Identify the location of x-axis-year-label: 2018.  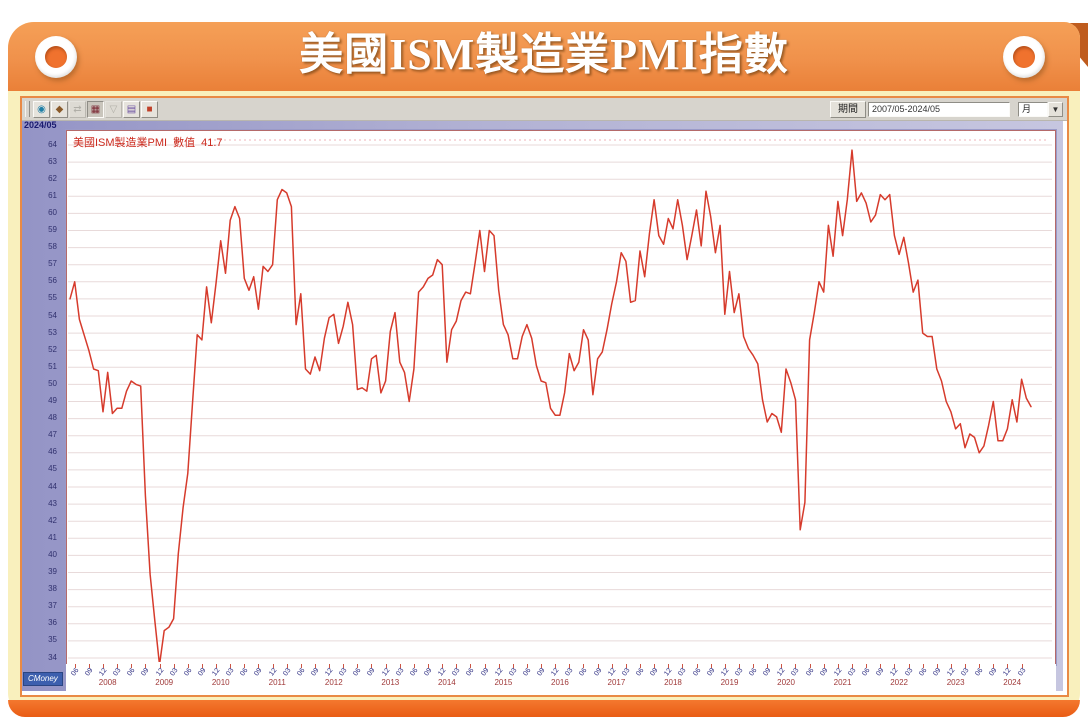
(673, 682).